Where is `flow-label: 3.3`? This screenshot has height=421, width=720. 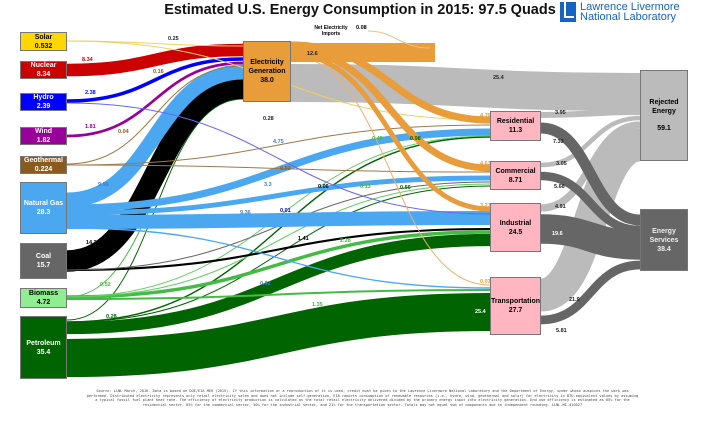 flow-label: 3.3 is located at coordinates (268, 185).